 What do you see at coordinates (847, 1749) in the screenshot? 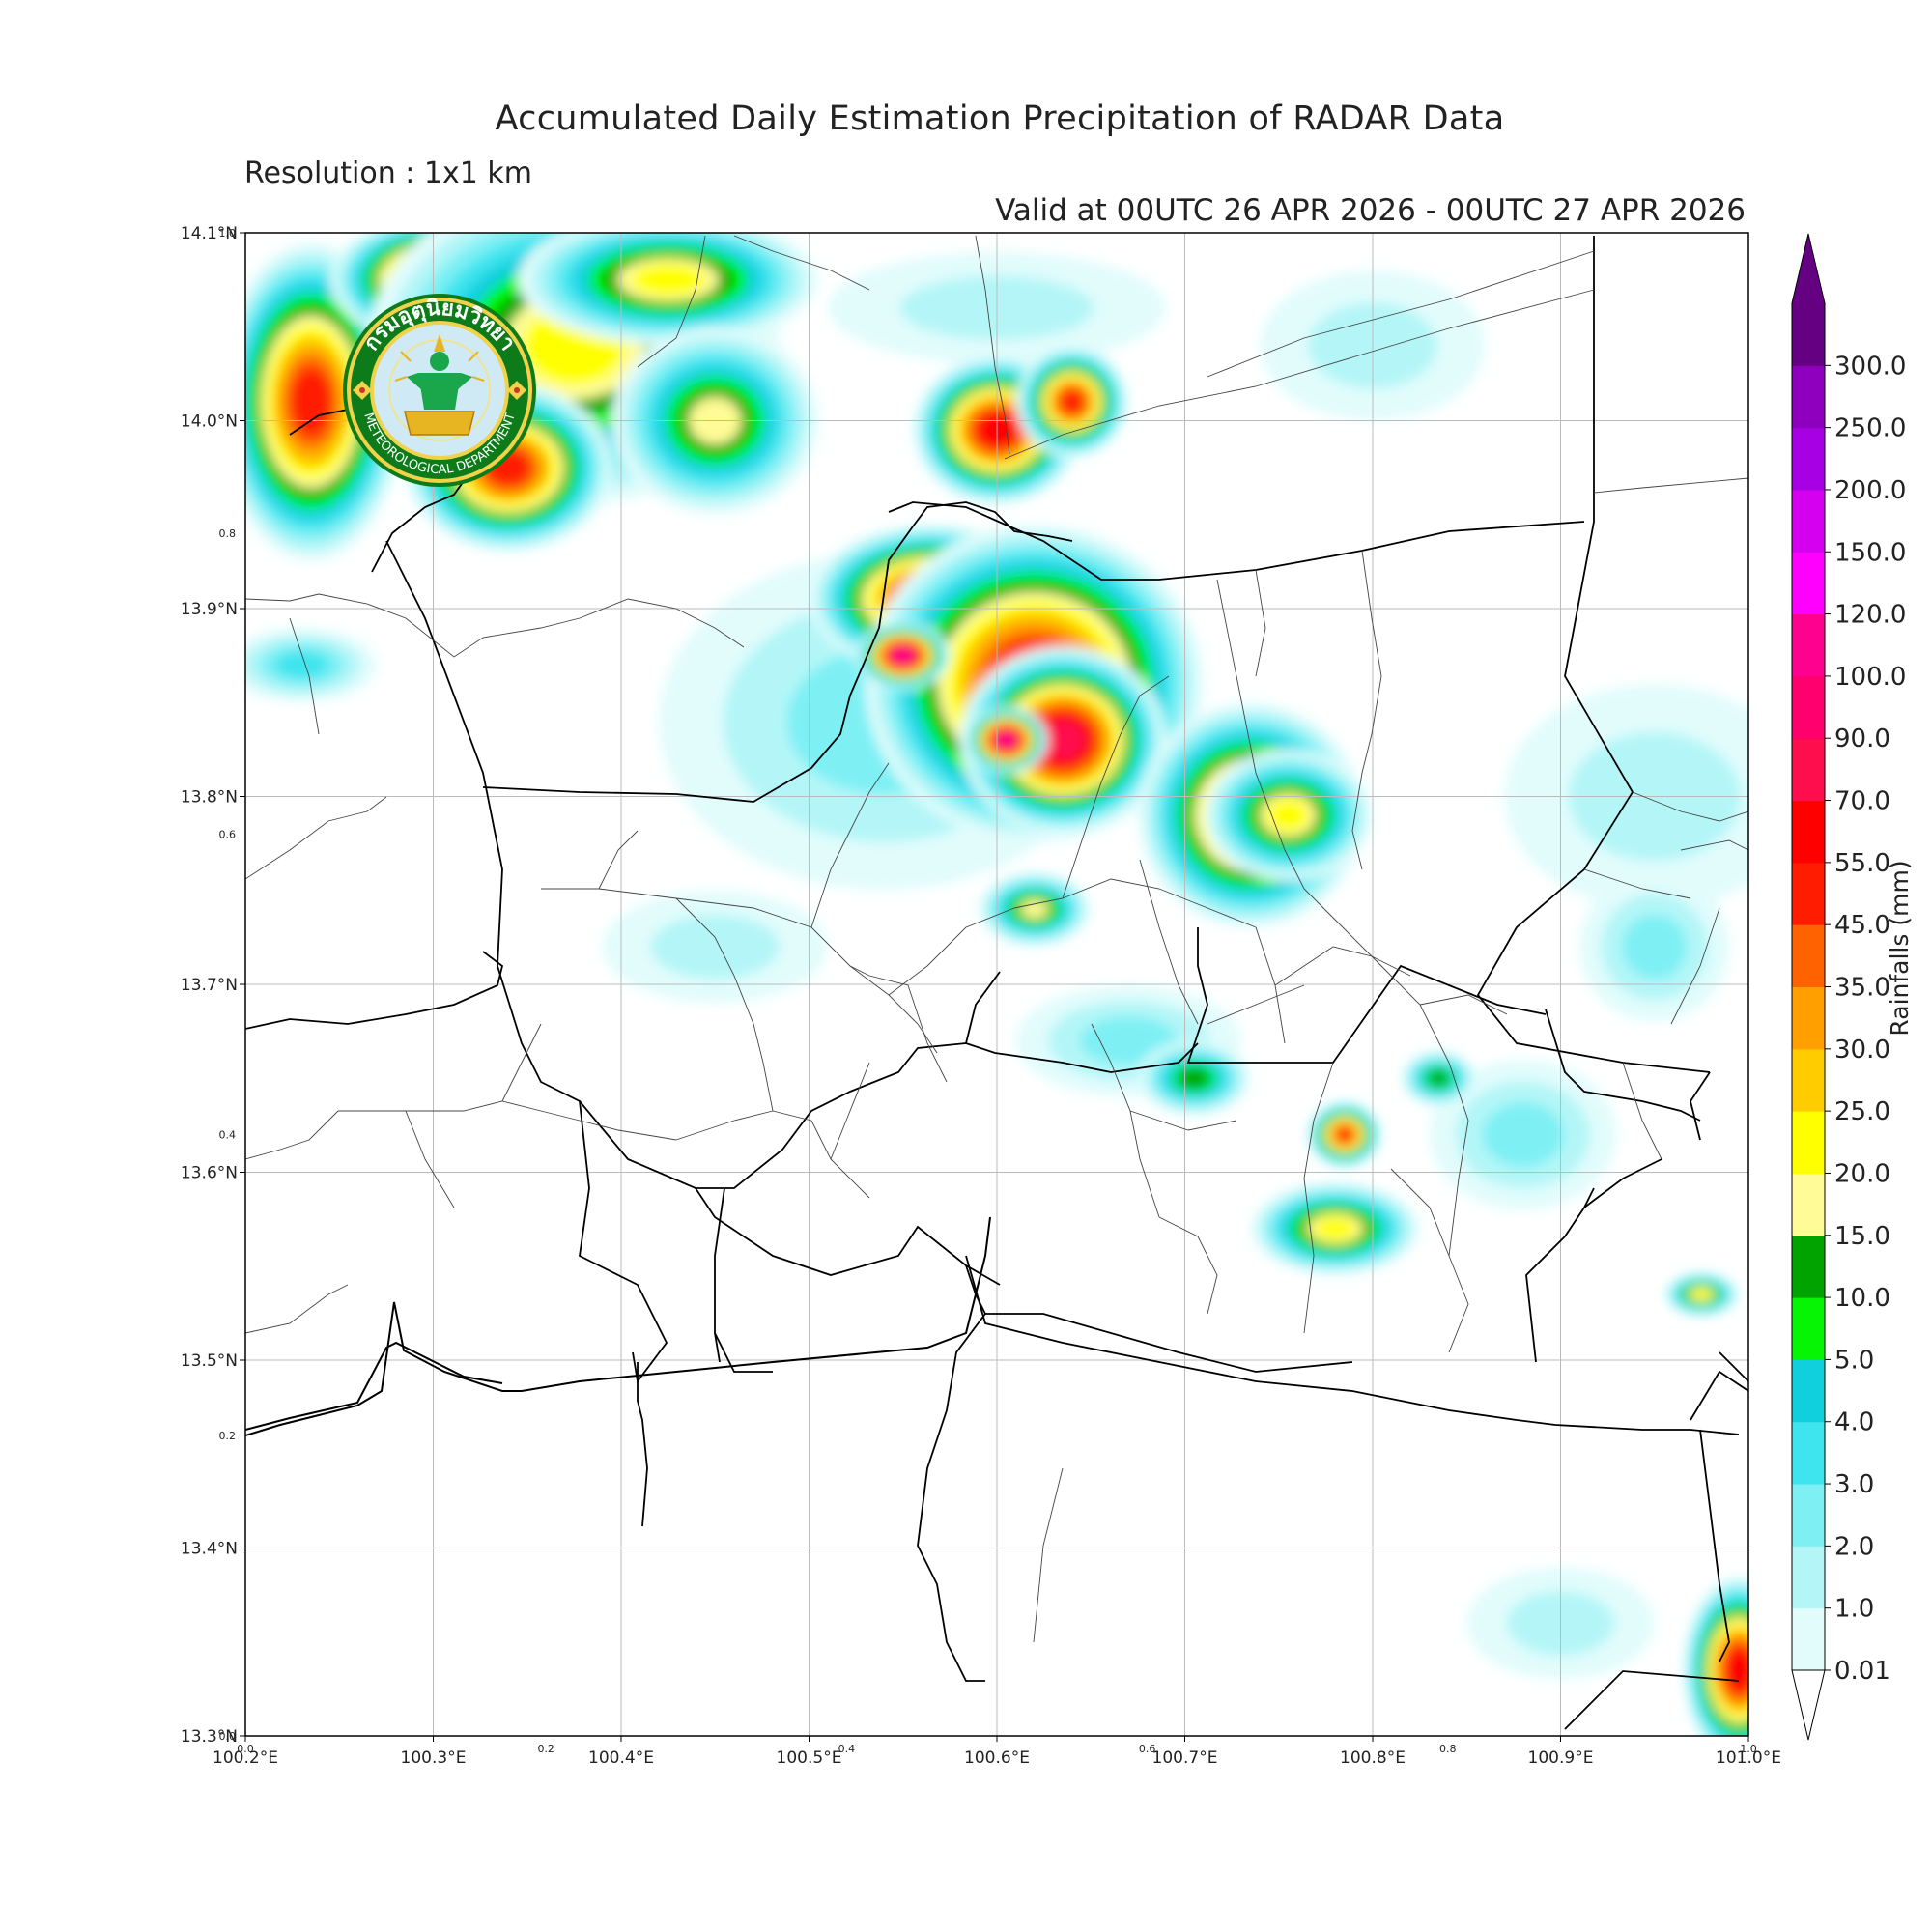
I see `minor-x-tick-label: 0.4` at bounding box center [847, 1749].